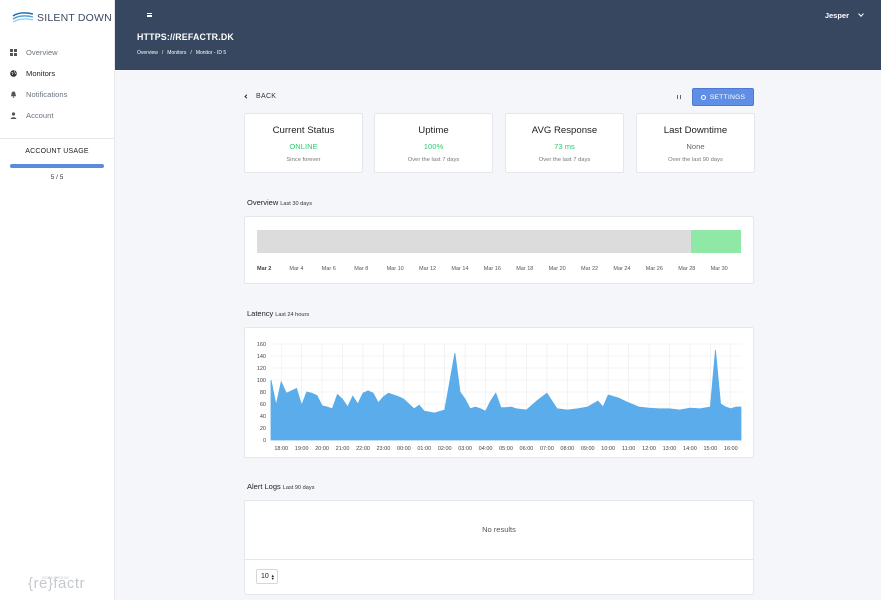  I want to click on overview-tick-label: Mar 2, so click(264, 269).